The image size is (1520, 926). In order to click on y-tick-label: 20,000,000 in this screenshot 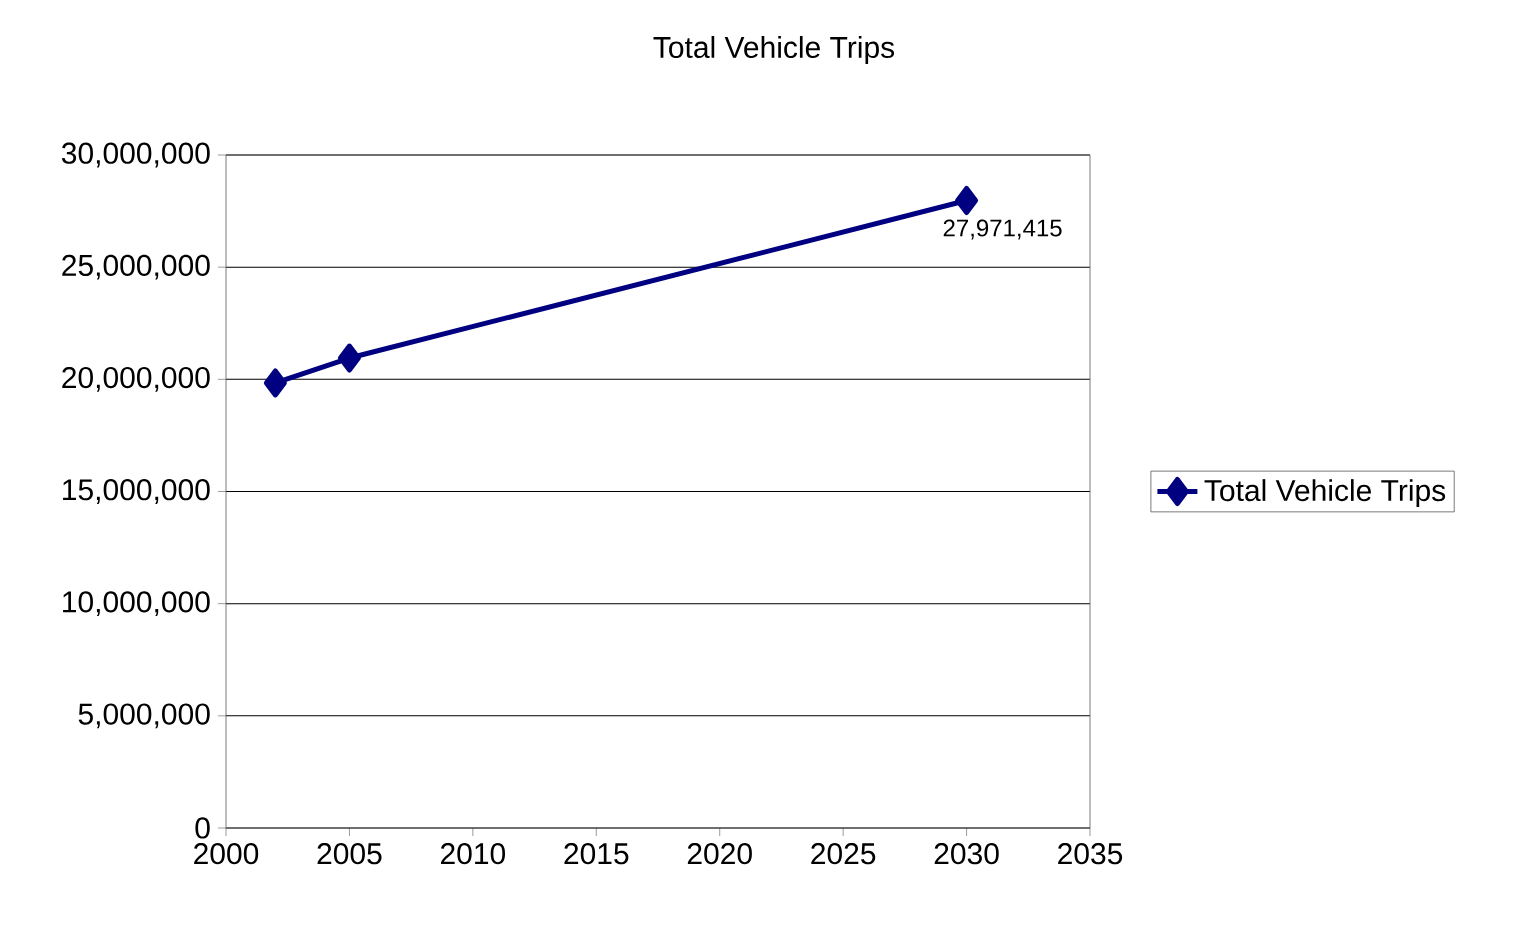, I will do `click(136, 379)`.